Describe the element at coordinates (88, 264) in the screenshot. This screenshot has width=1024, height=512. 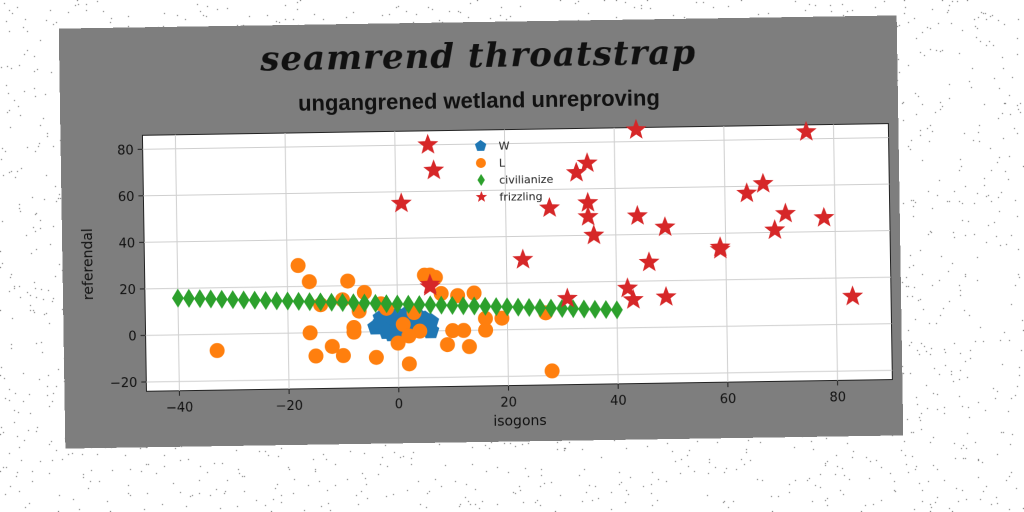
I see `y-axis-label: referendal` at that location.